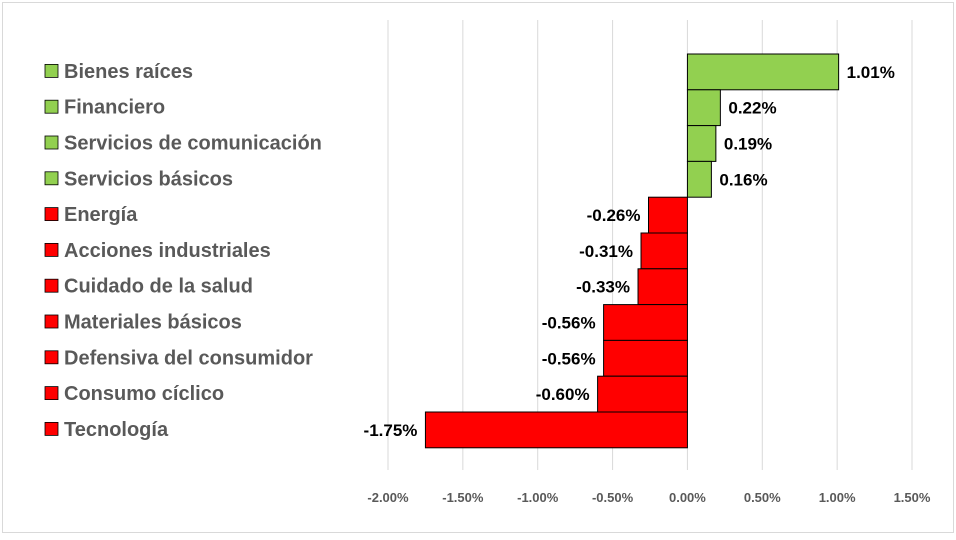 The image size is (956, 540). I want to click on x-tick-label: 0.00%, so click(687, 497).